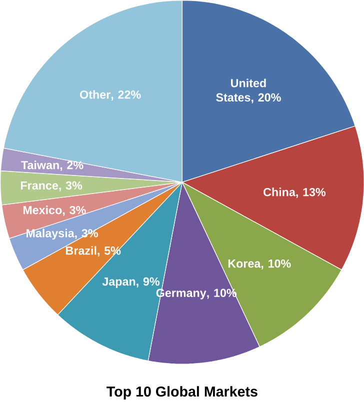 The image size is (364, 403). I want to click on slice-label: Other, so click(95, 94).